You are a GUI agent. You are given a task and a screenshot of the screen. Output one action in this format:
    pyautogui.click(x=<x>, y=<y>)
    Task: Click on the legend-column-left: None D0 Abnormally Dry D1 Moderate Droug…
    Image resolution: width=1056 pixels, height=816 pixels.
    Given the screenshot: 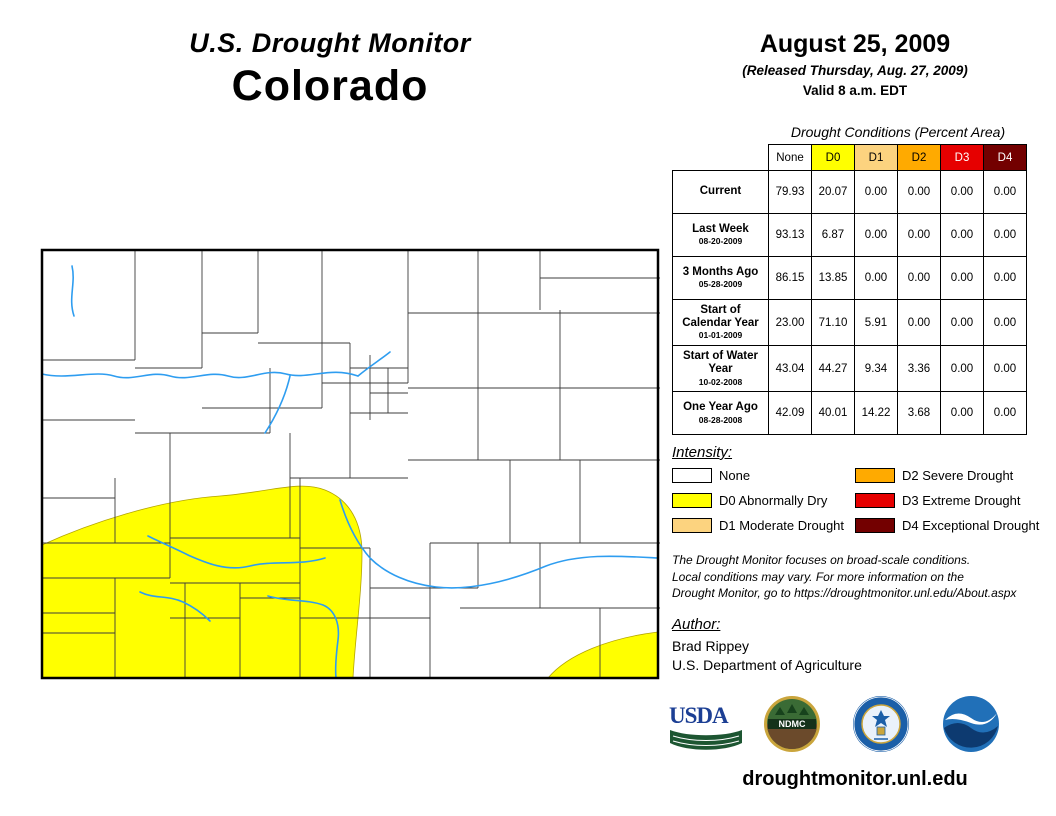 What is the action you would take?
    pyautogui.click(x=758, y=500)
    